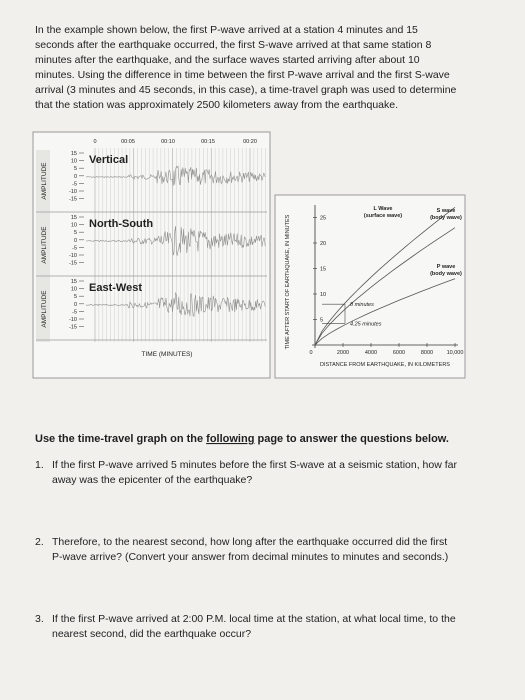 This screenshot has width=525, height=700. I want to click on annotation: 8 minutes, so click(362, 305).